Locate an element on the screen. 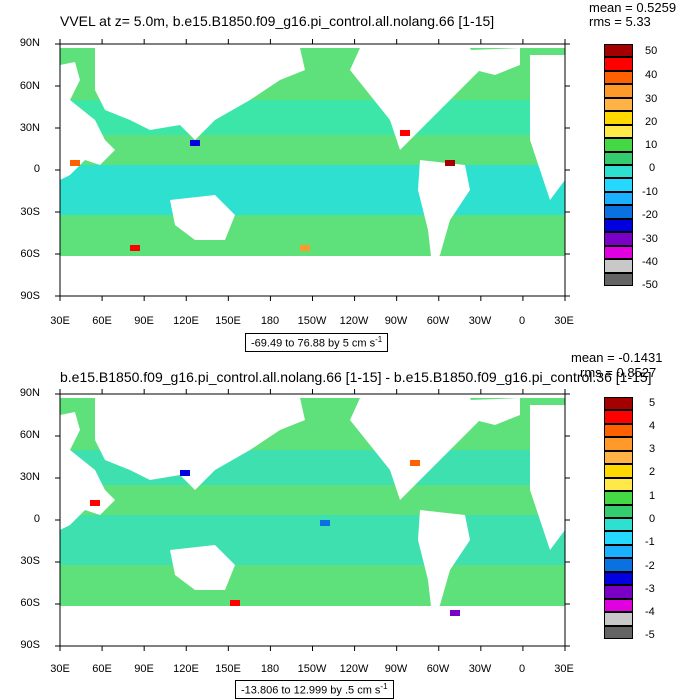 Image resolution: width=700 pixels, height=700 pixels. top-panel-rms: rms = 5.33 is located at coordinates (620, 21).